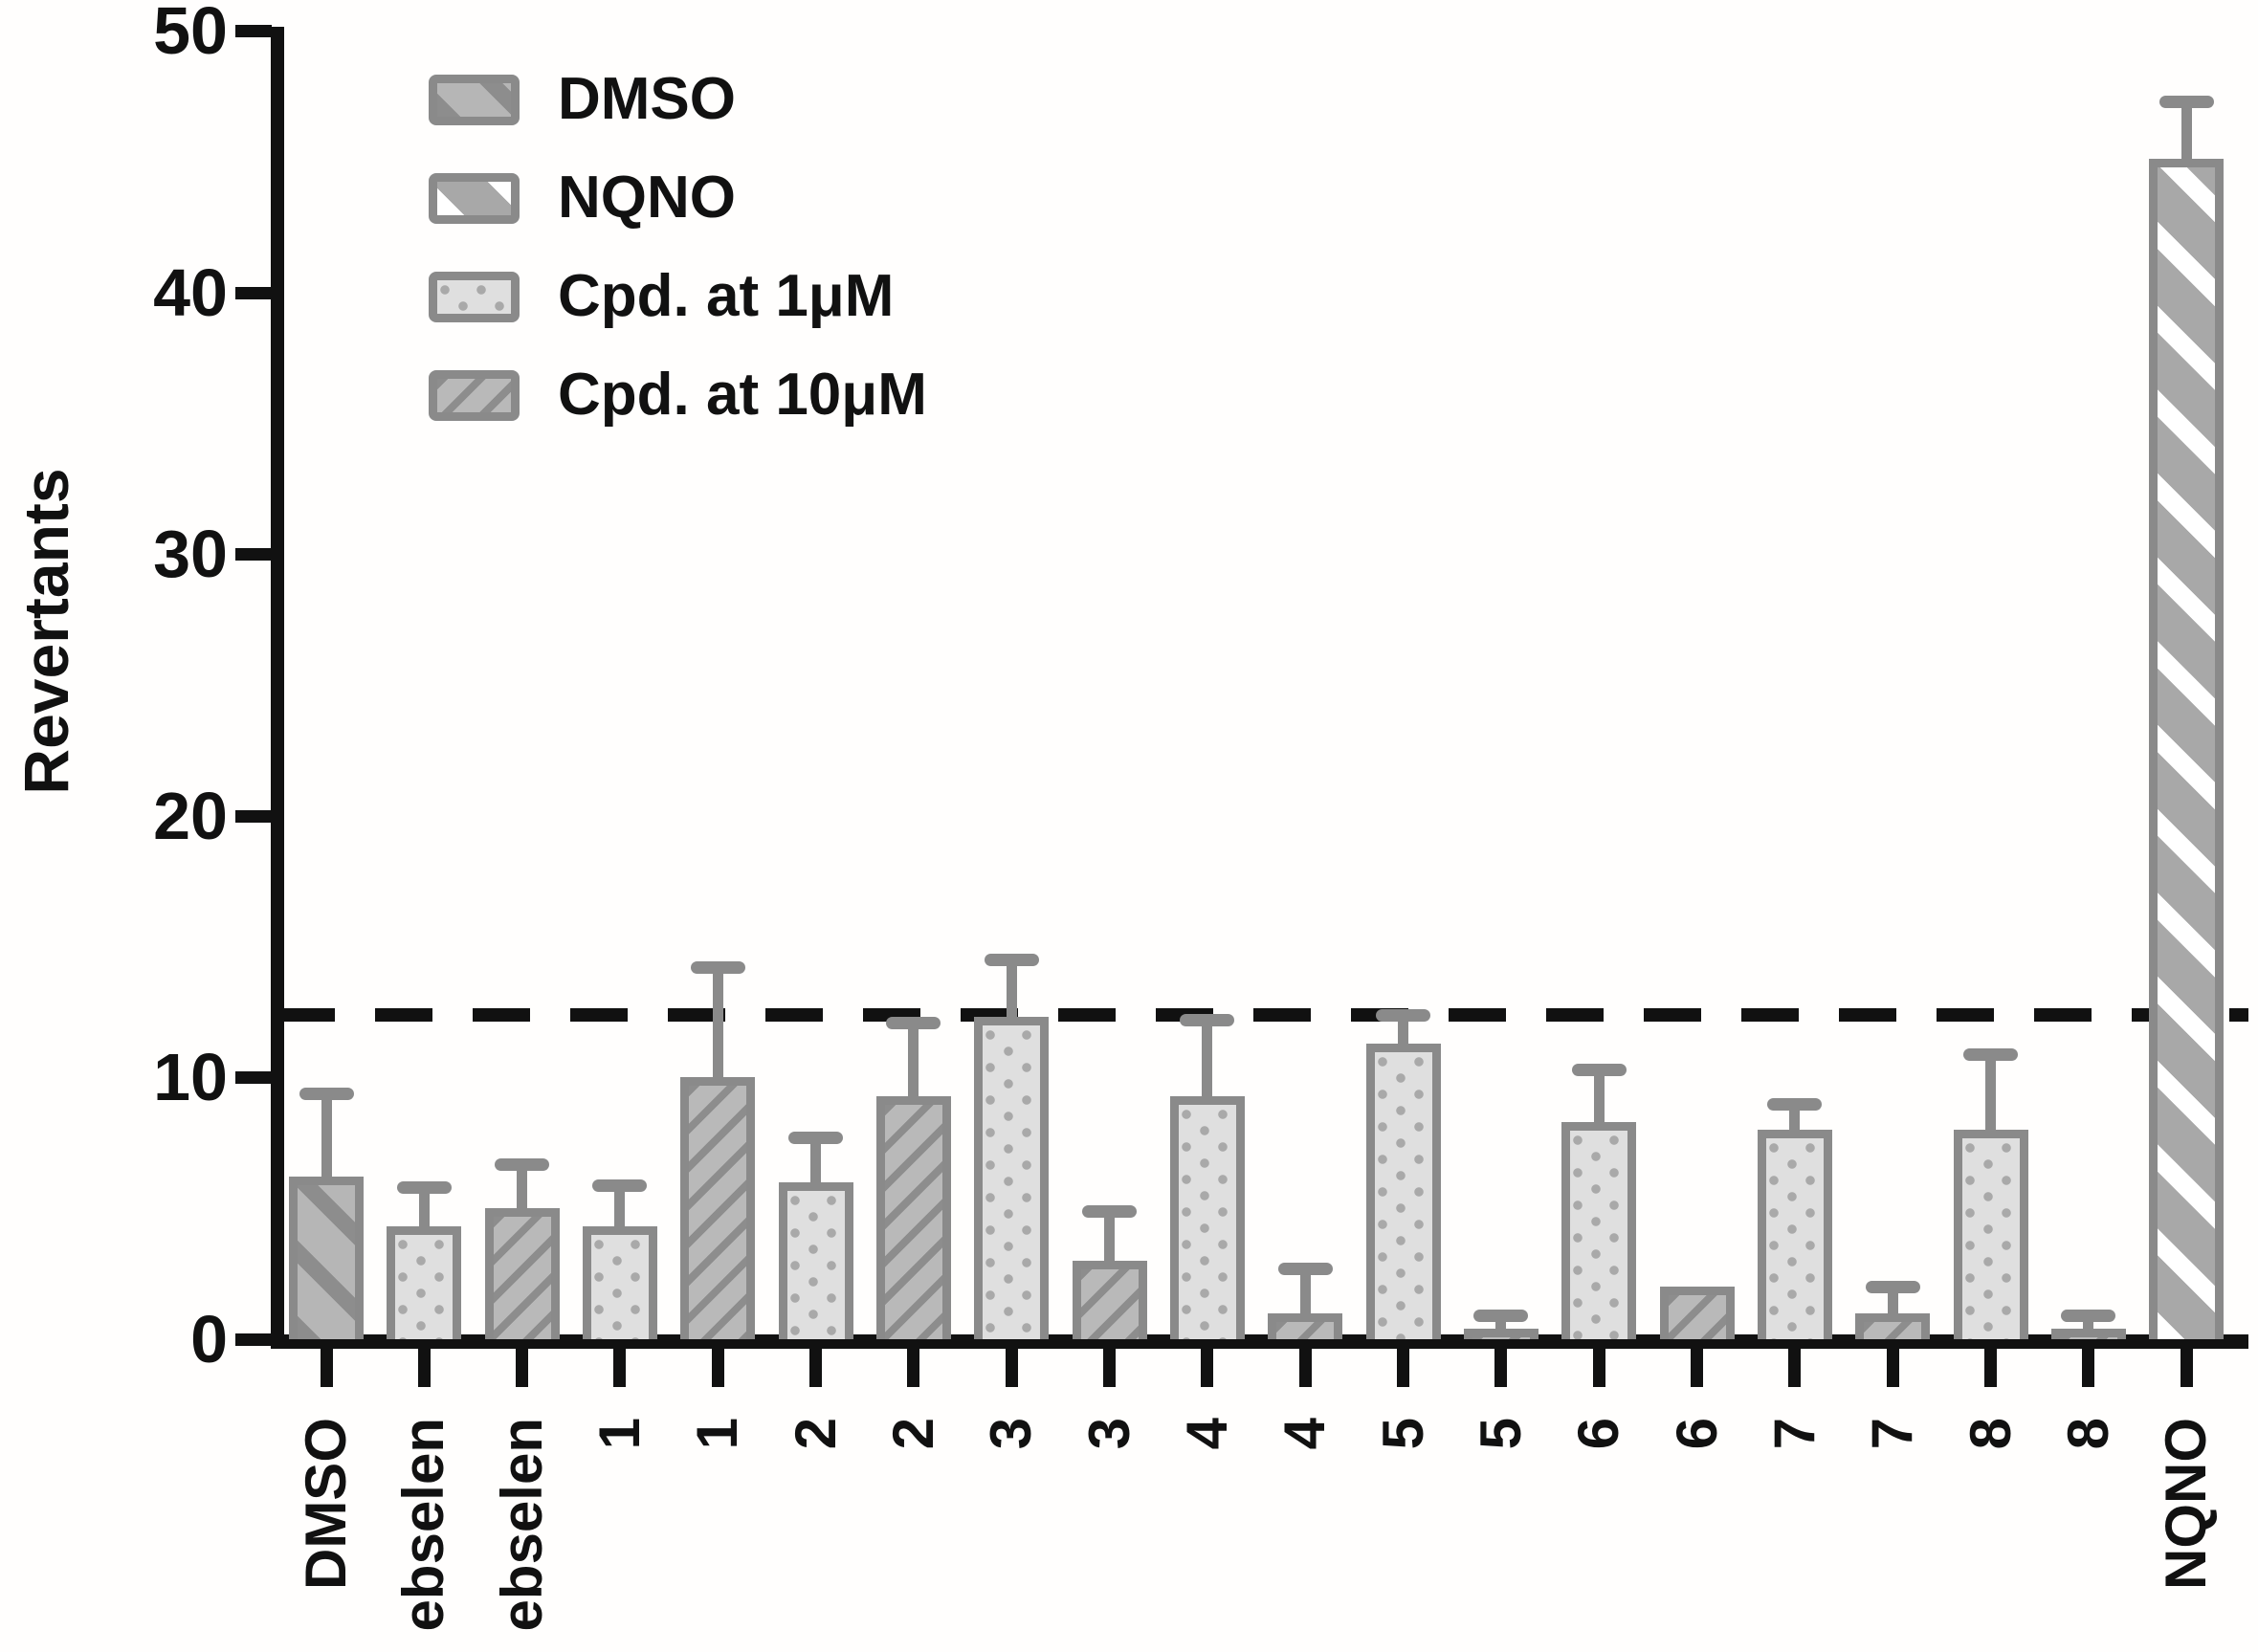 The image size is (2258, 1652). What do you see at coordinates (2087, 1434) in the screenshot?
I see `x-label-8-18: 8` at bounding box center [2087, 1434].